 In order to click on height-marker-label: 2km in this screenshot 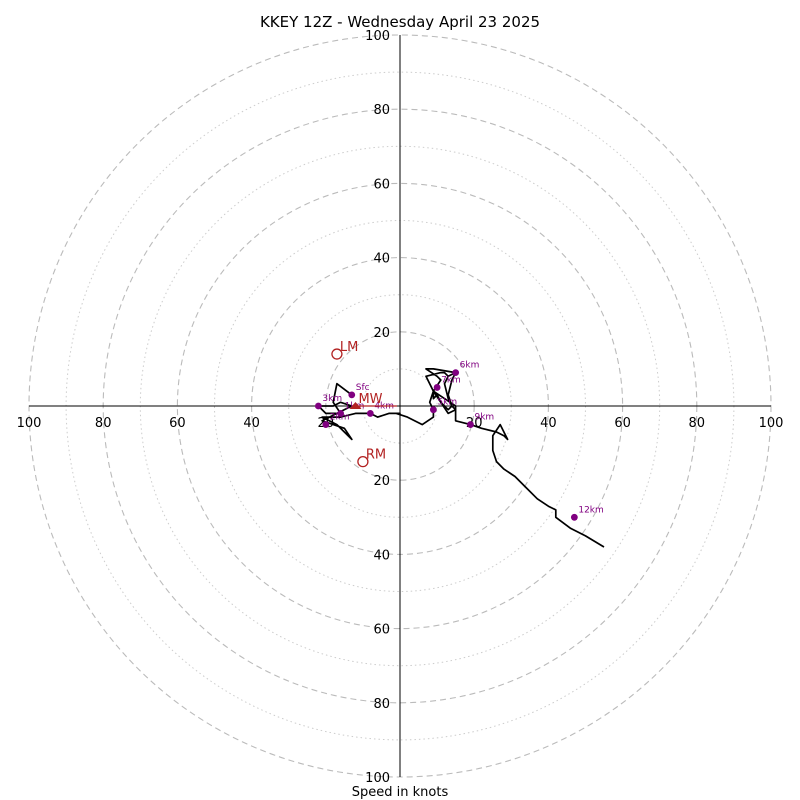, I will do `click(340, 418)`.